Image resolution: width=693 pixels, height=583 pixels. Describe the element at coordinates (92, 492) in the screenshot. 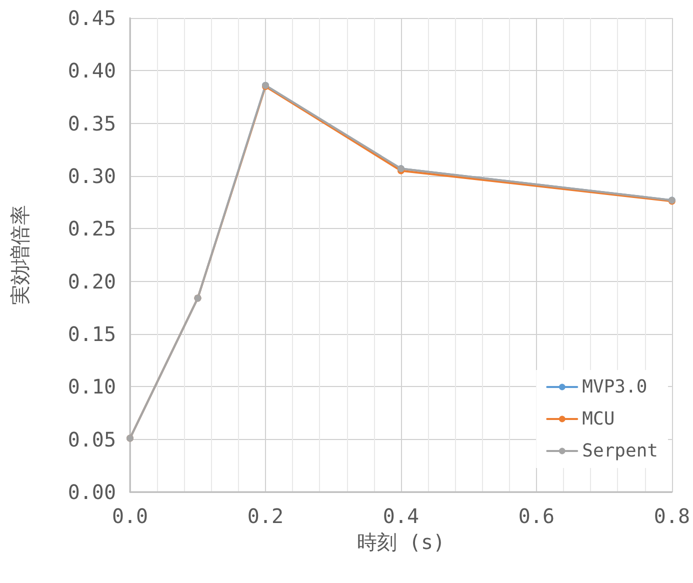

I see `y-tick-label: 0.00` at that location.